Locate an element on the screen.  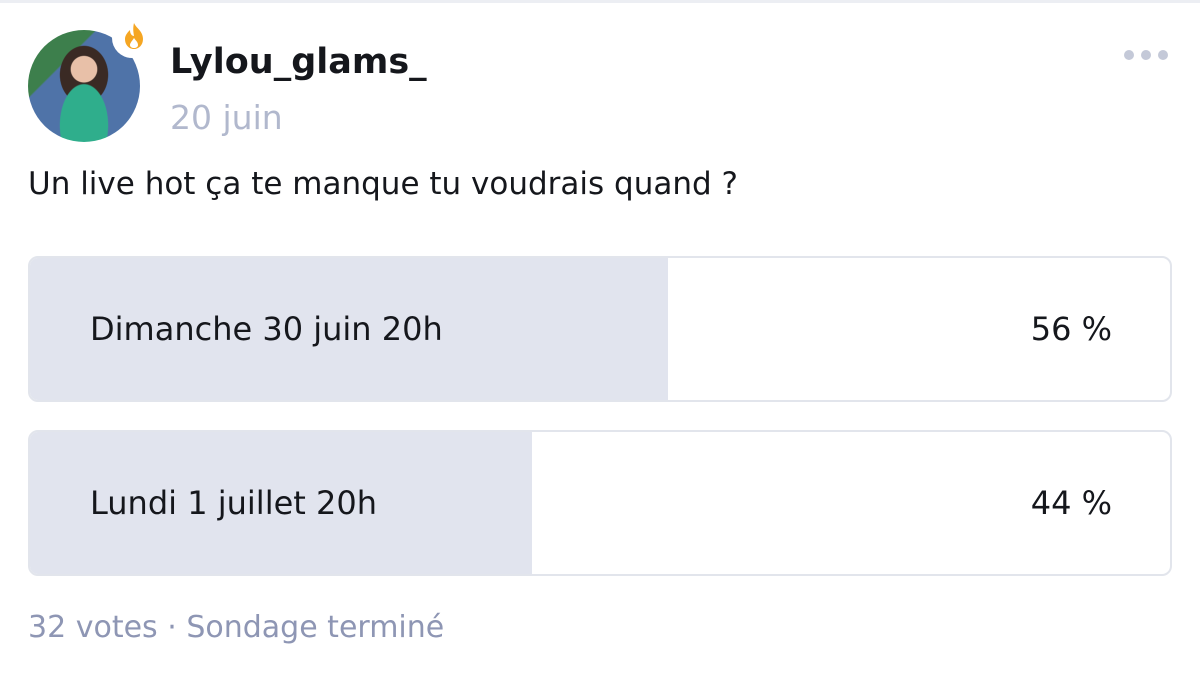
author-name: Lylou_glams_ is located at coordinates (298, 62).